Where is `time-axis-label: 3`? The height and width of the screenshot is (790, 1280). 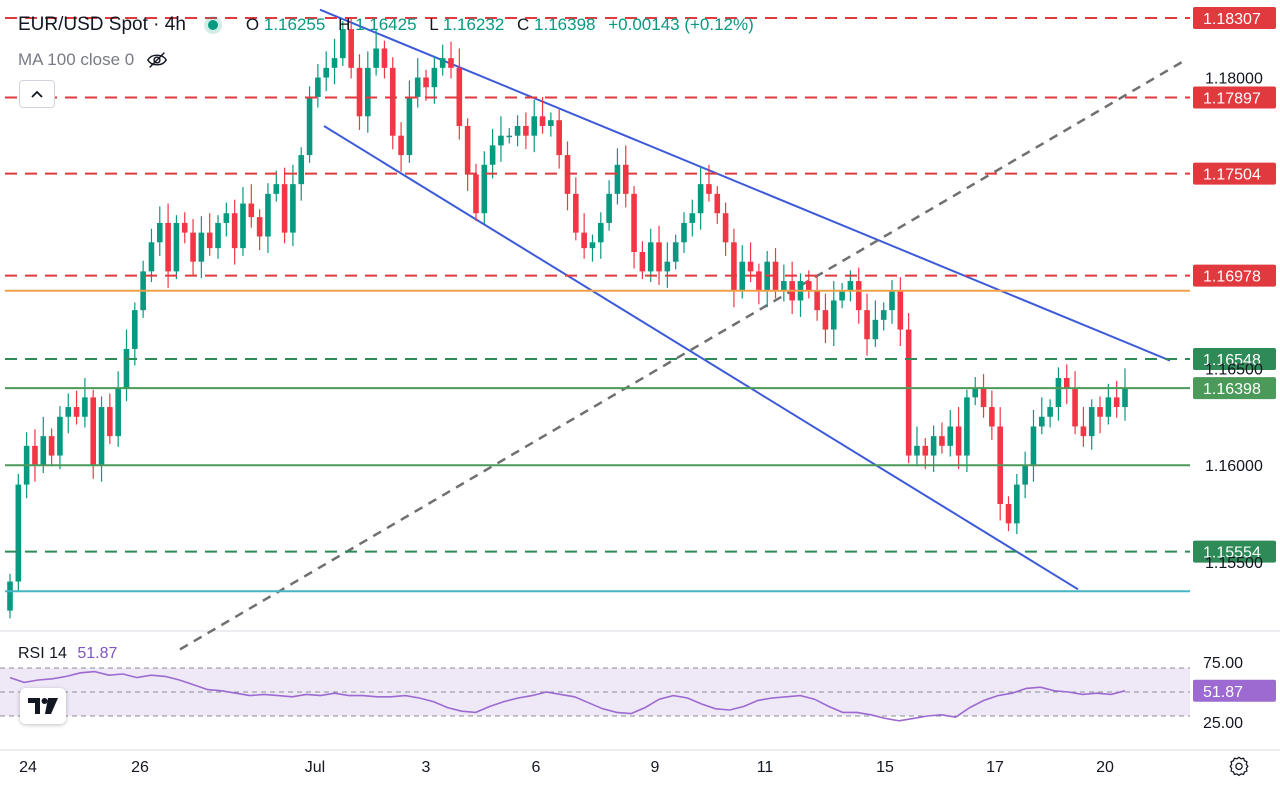 time-axis-label: 3 is located at coordinates (426, 767).